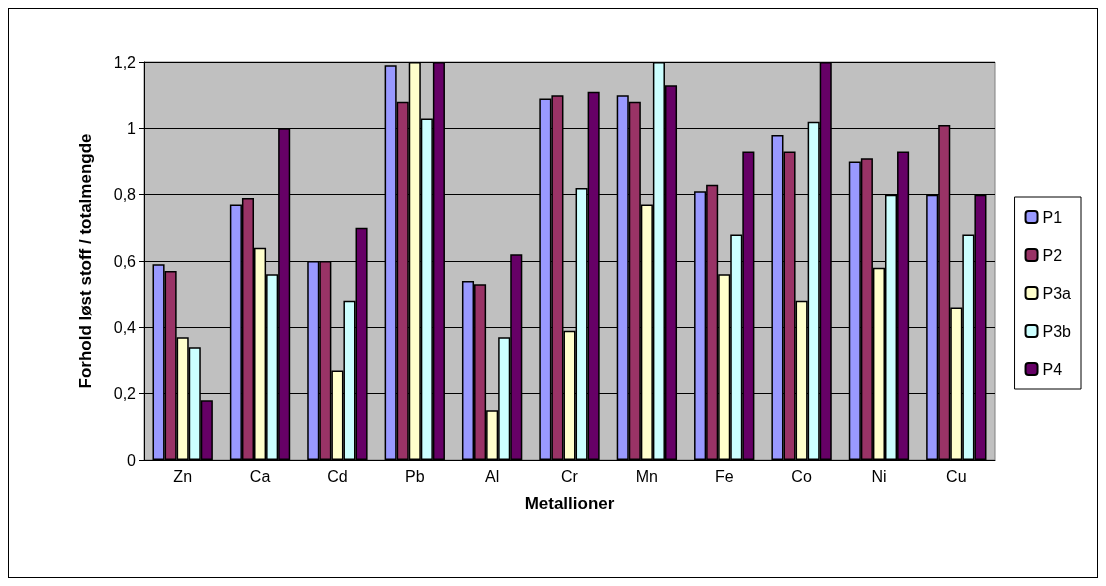 This screenshot has width=1106, height=586. Describe the element at coordinates (570, 476) in the screenshot. I see `x-tick-label: Cr` at that location.